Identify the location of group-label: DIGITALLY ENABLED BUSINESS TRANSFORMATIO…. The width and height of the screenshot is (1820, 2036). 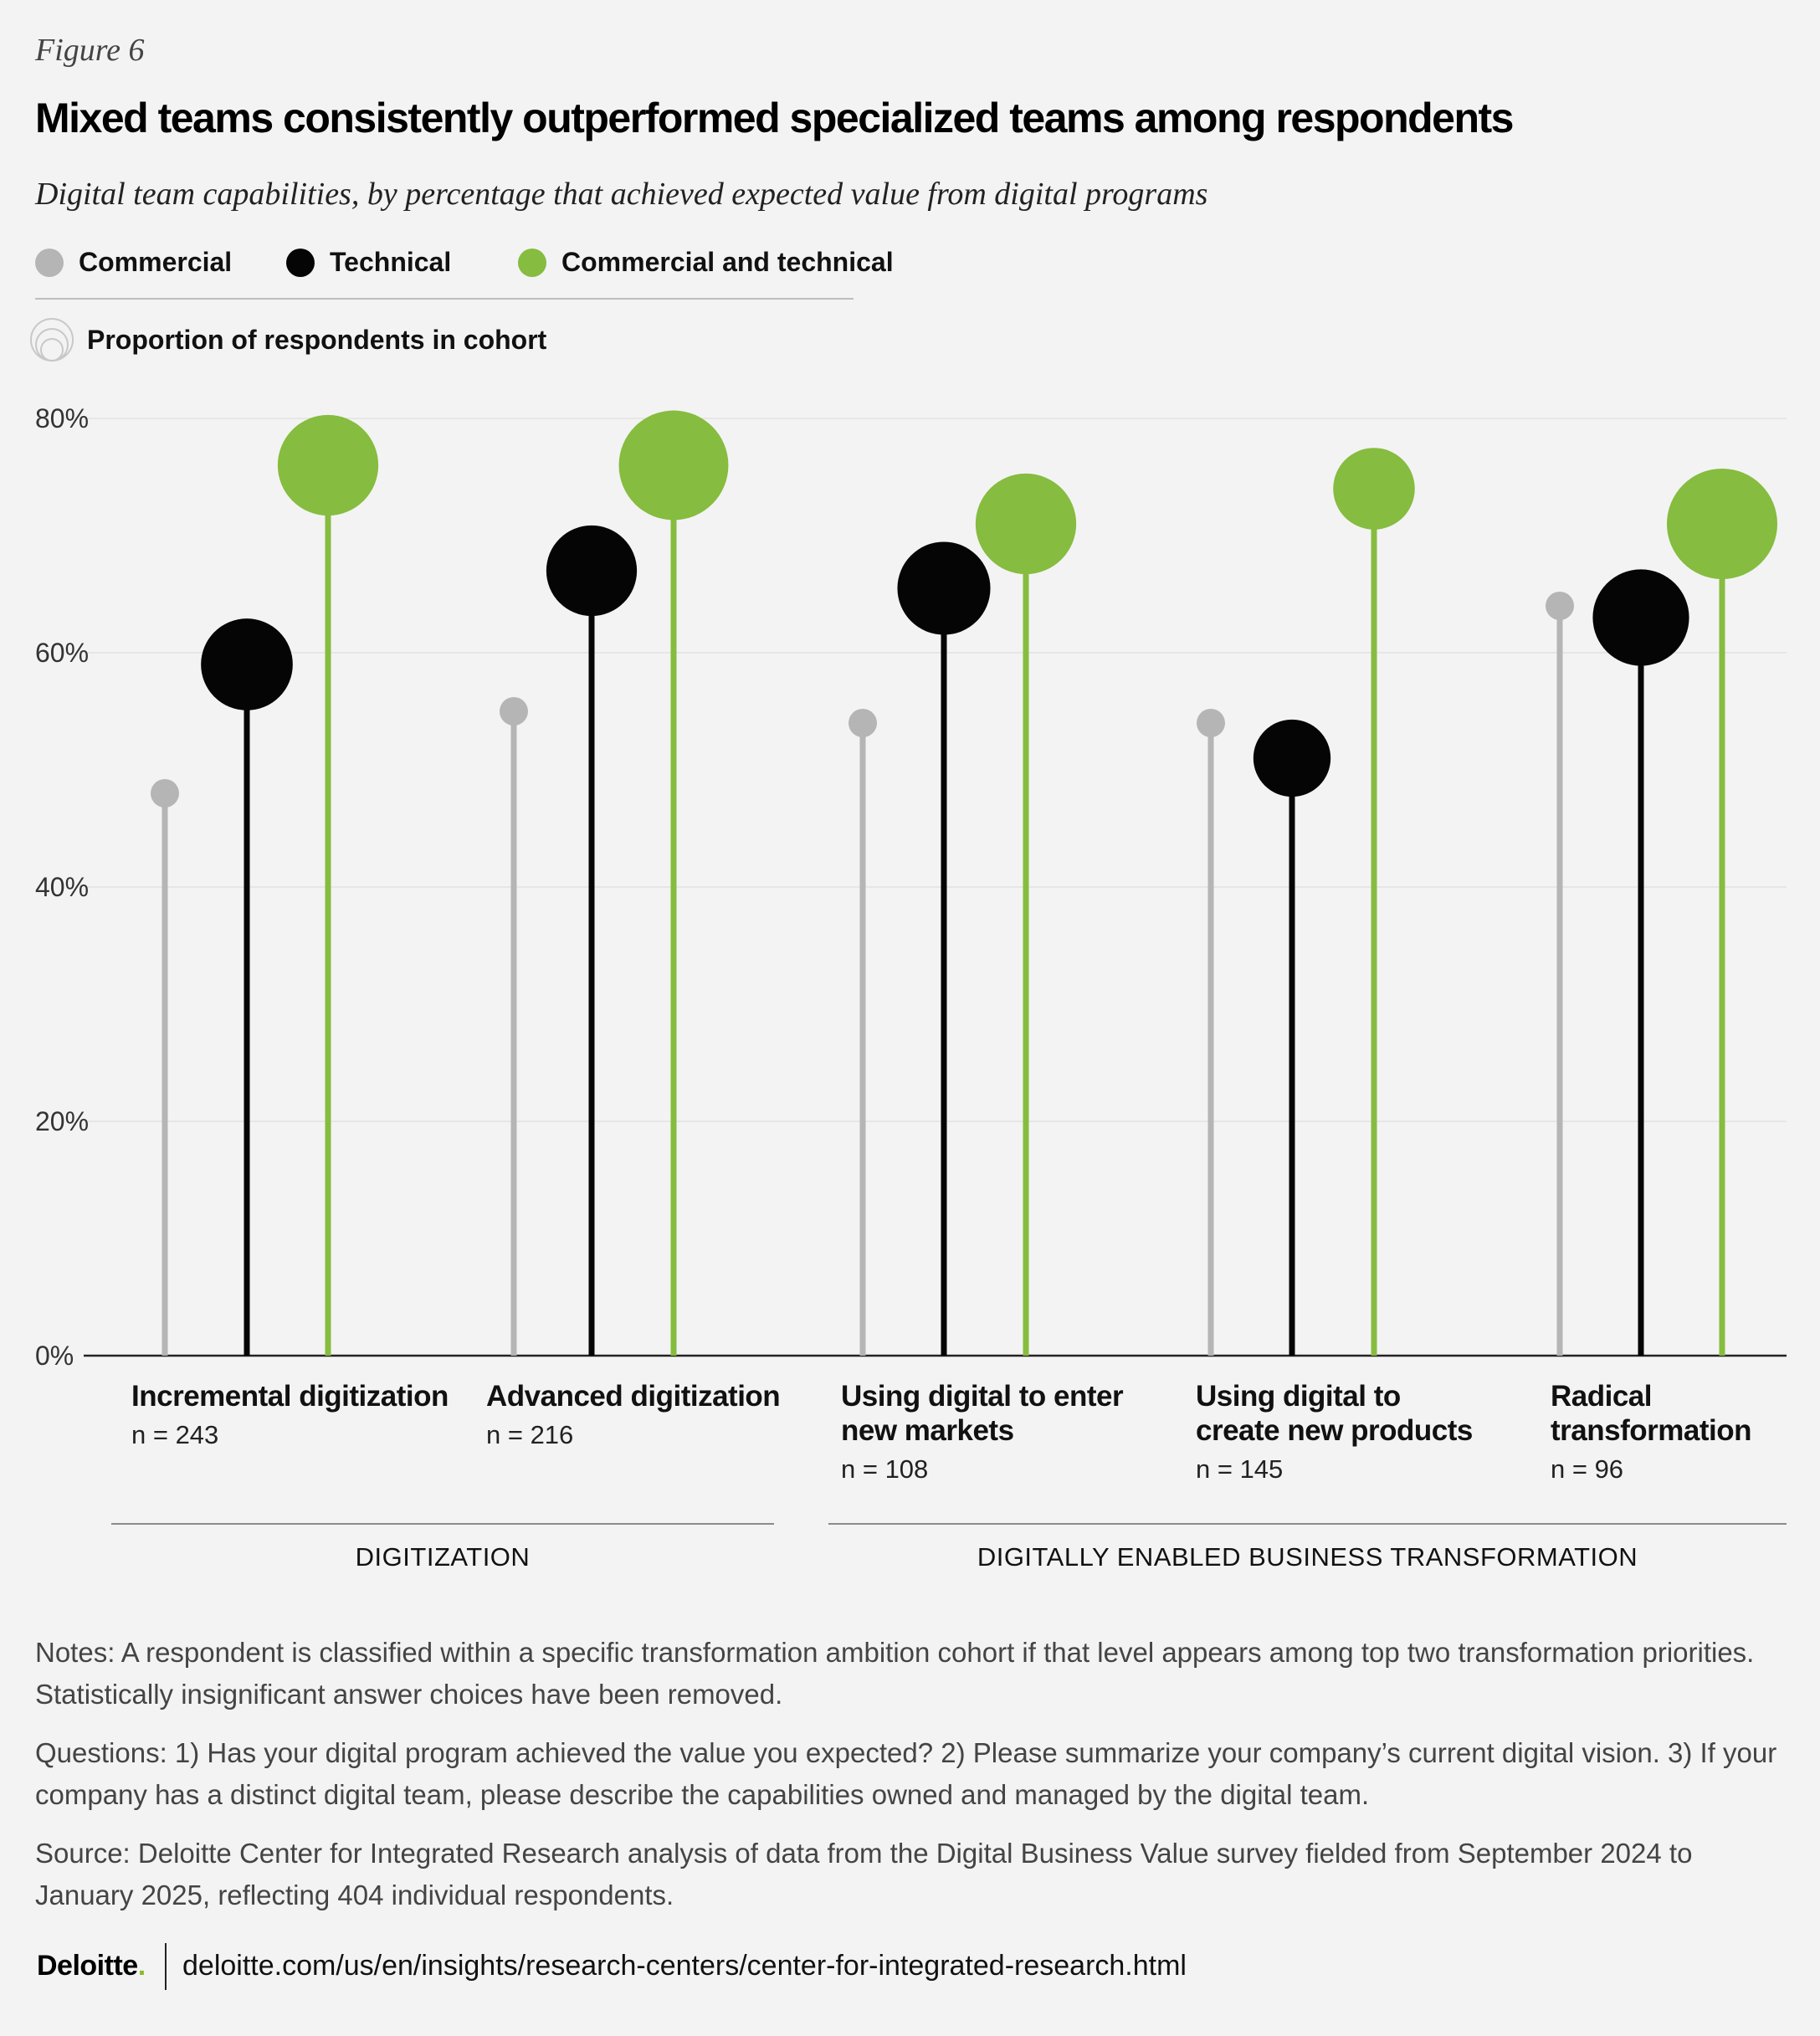
(1307, 1557).